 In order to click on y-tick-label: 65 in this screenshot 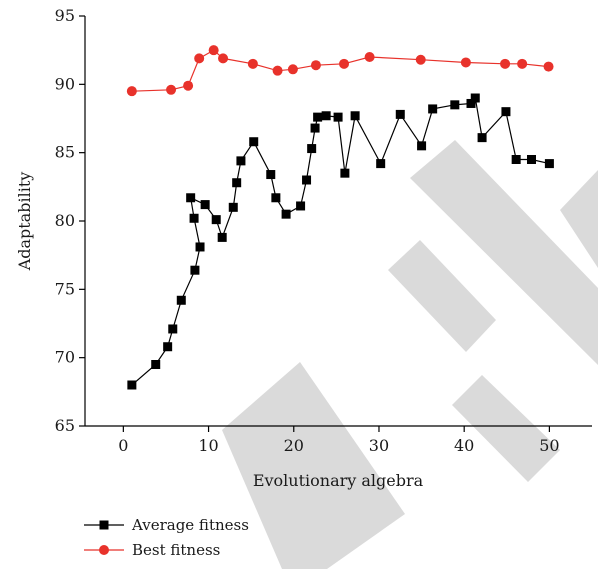, I will do `click(65, 425)`.